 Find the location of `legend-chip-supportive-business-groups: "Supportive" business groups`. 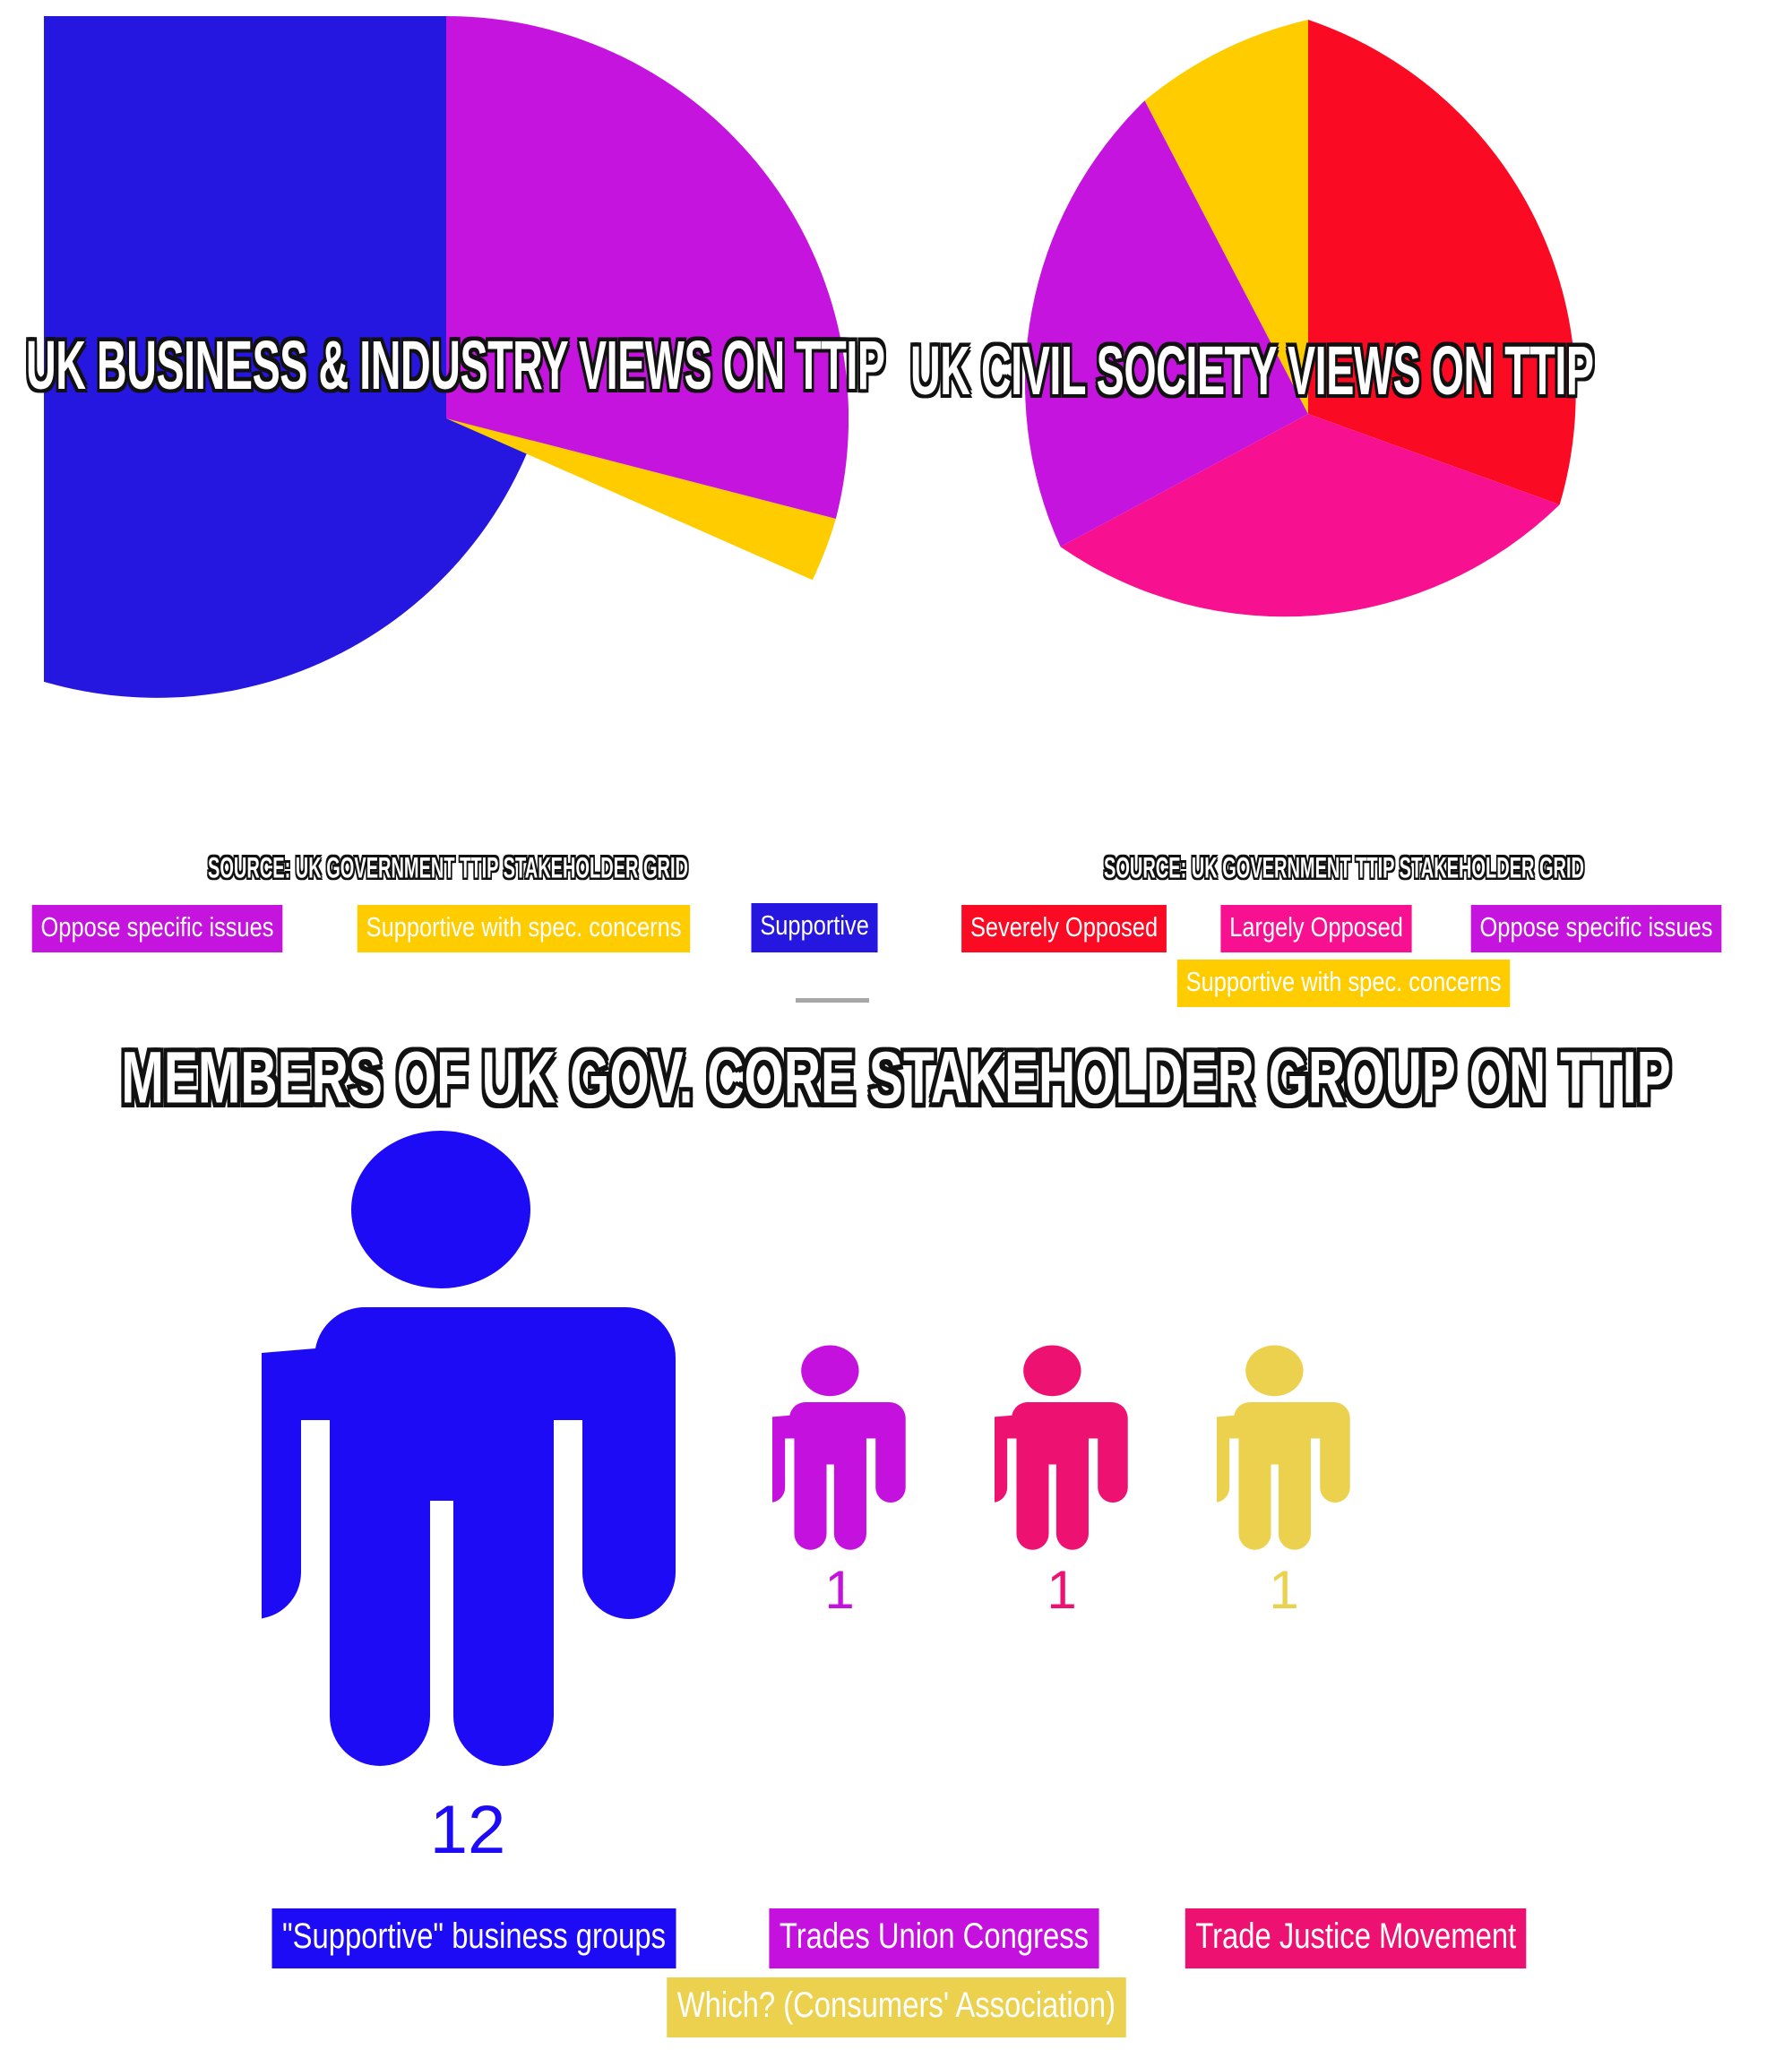

legend-chip-supportive-business-groups: "Supportive" business groups is located at coordinates (473, 1938).